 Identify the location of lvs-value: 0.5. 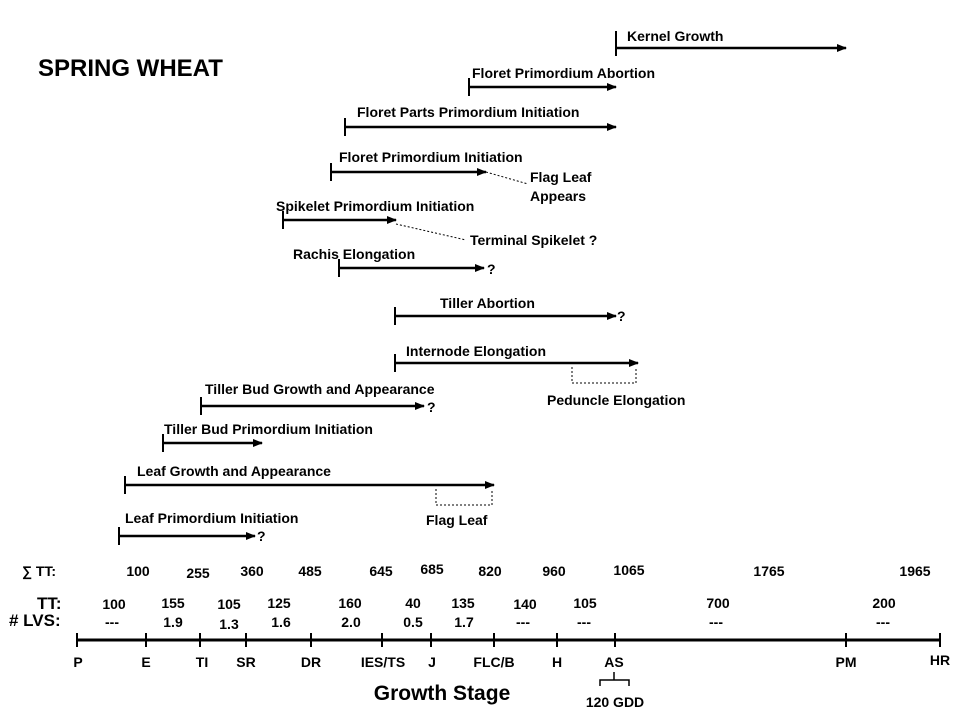
(413, 622).